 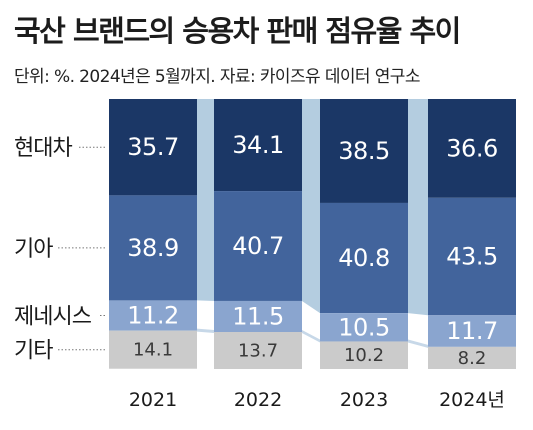 I want to click on data-label: 8.2, so click(x=472, y=358).